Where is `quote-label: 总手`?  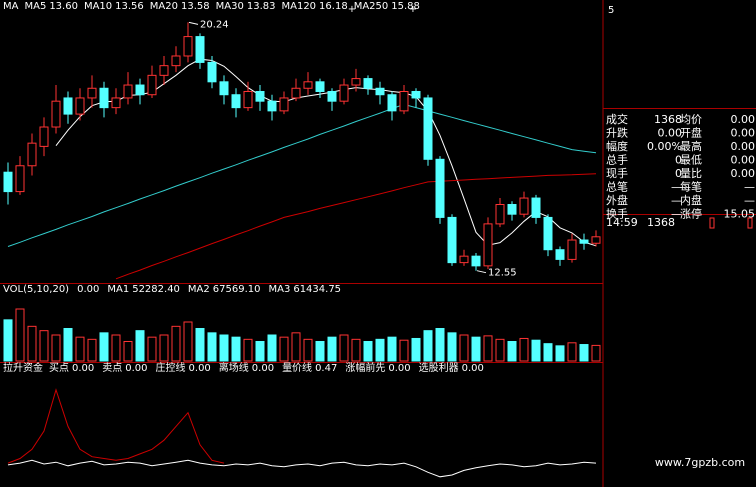
quote-label: 总手 is located at coordinates (617, 160).